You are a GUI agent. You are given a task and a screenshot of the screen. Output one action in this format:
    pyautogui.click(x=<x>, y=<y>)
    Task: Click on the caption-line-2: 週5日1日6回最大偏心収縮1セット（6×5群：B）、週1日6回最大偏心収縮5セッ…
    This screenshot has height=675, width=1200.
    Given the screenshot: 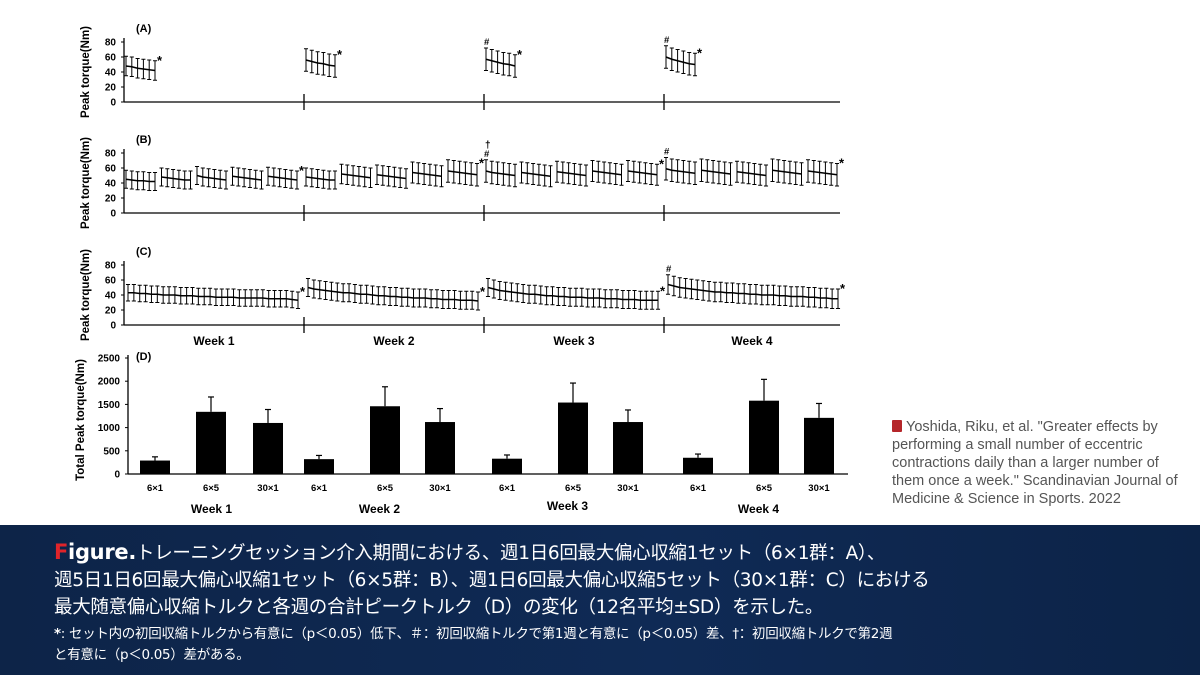 What is the action you would take?
    pyautogui.click(x=492, y=580)
    